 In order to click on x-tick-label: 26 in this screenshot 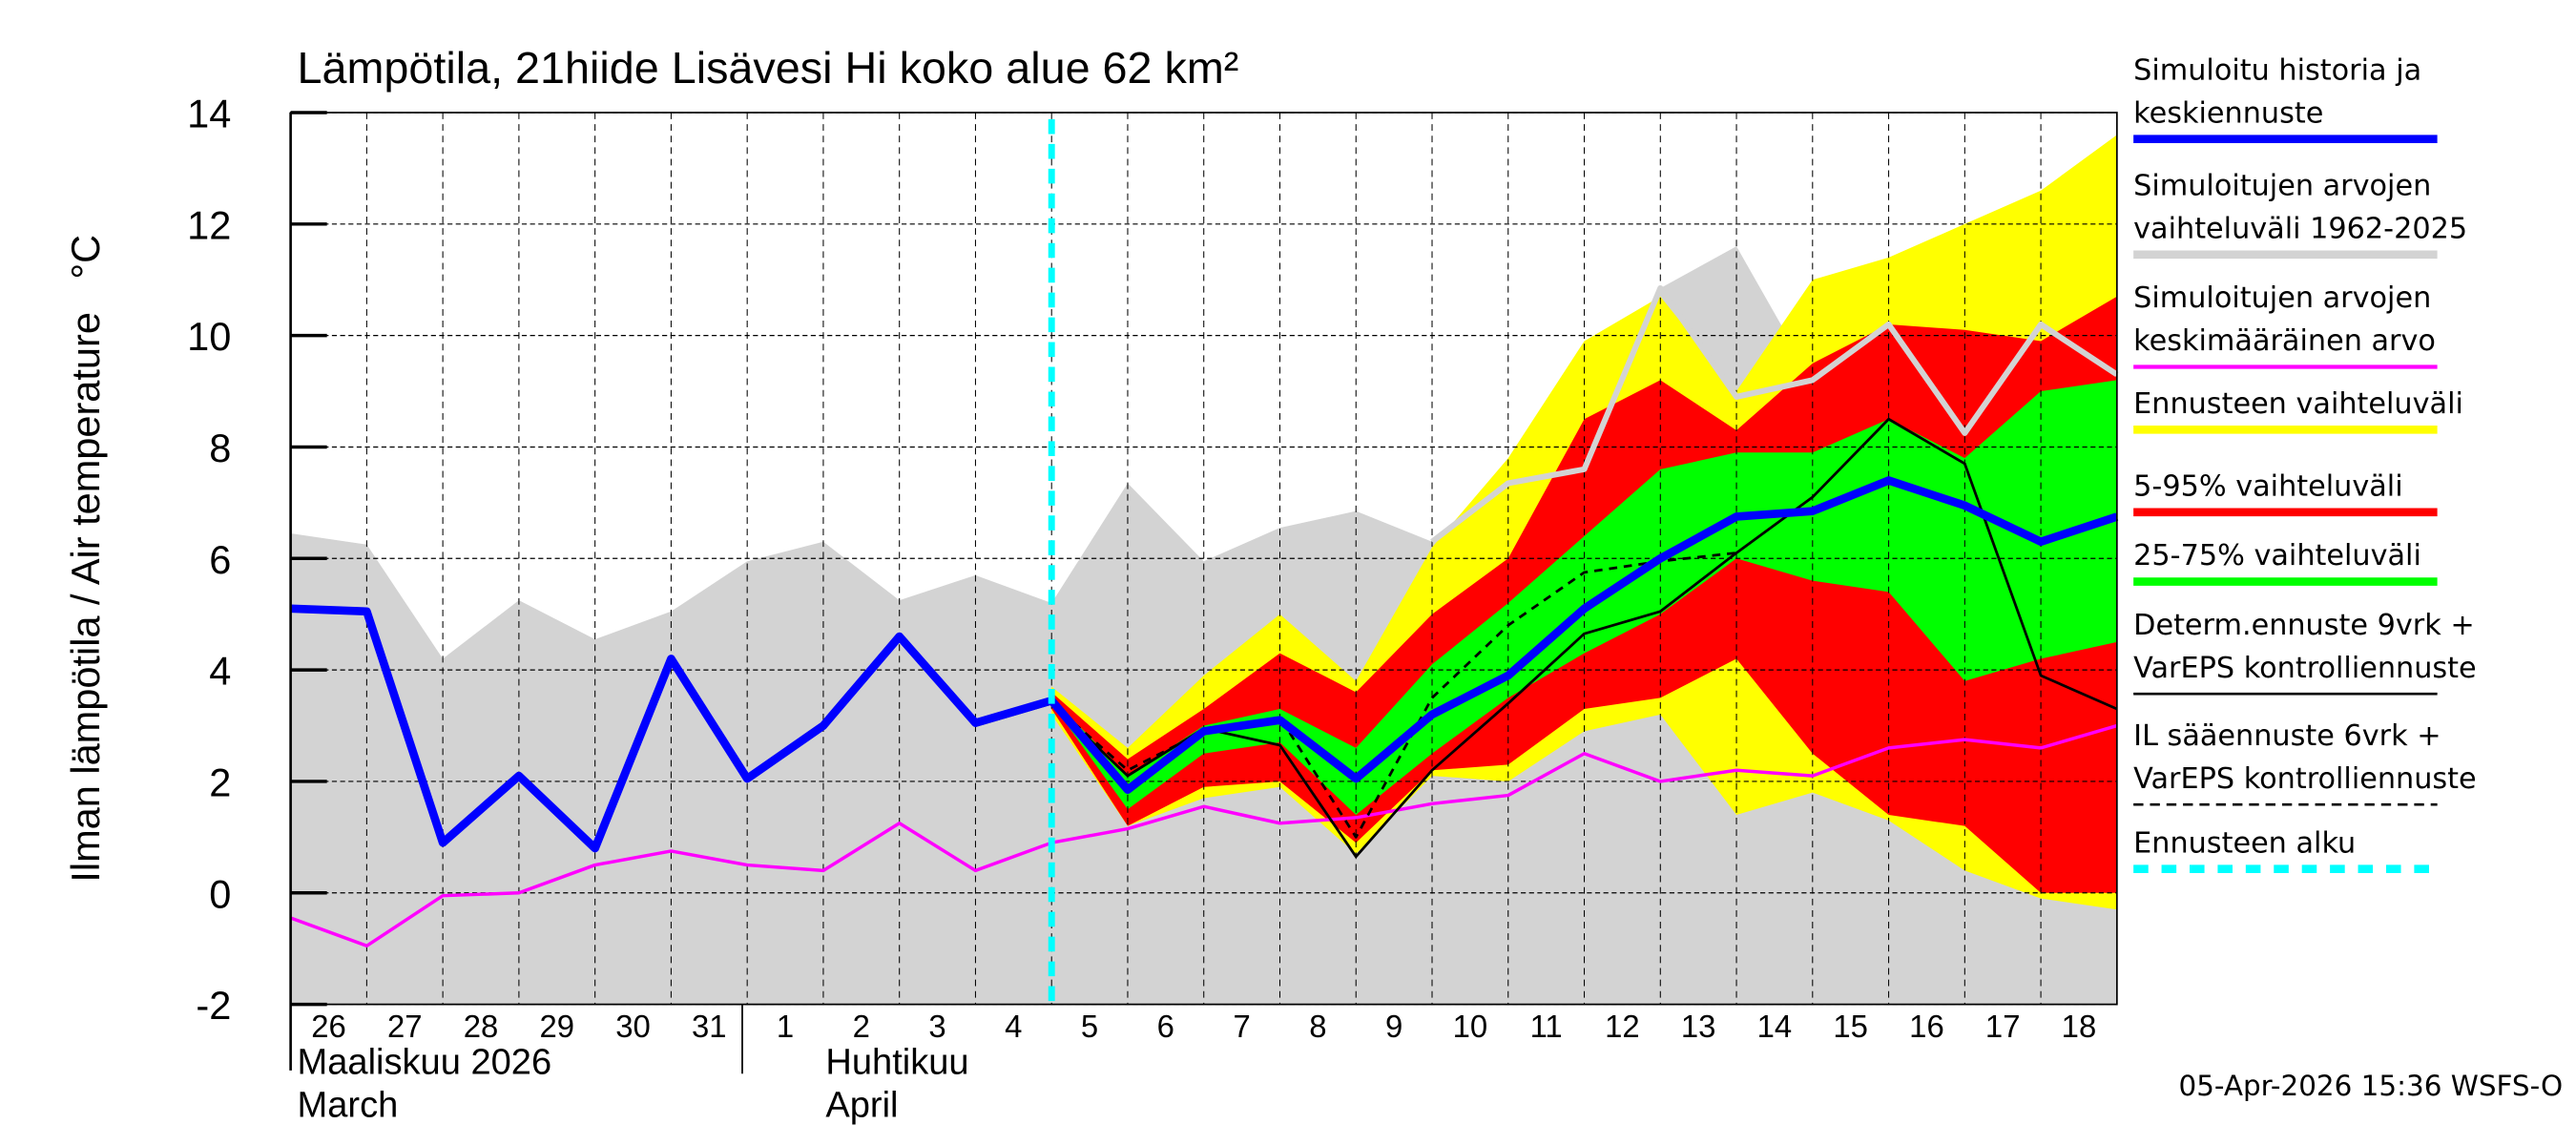, I will do `click(328, 1026)`.